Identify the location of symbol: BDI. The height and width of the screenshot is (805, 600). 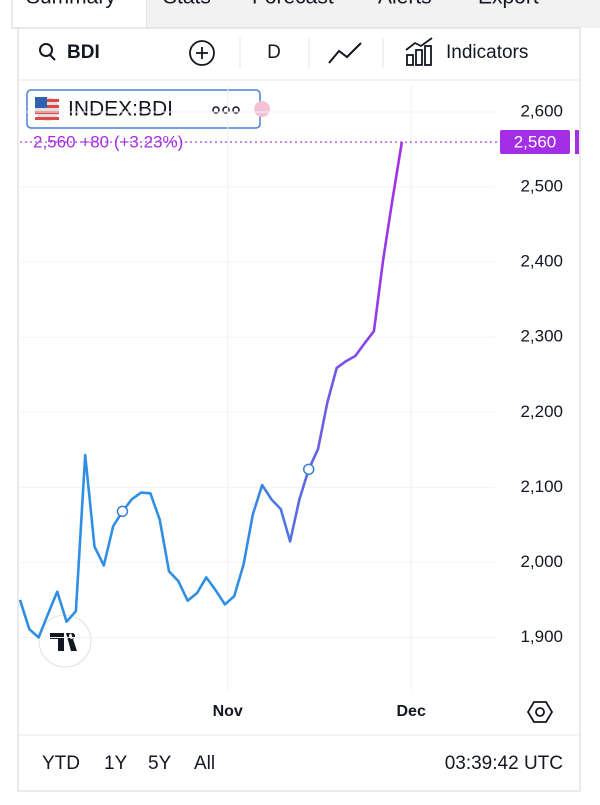
(83, 52).